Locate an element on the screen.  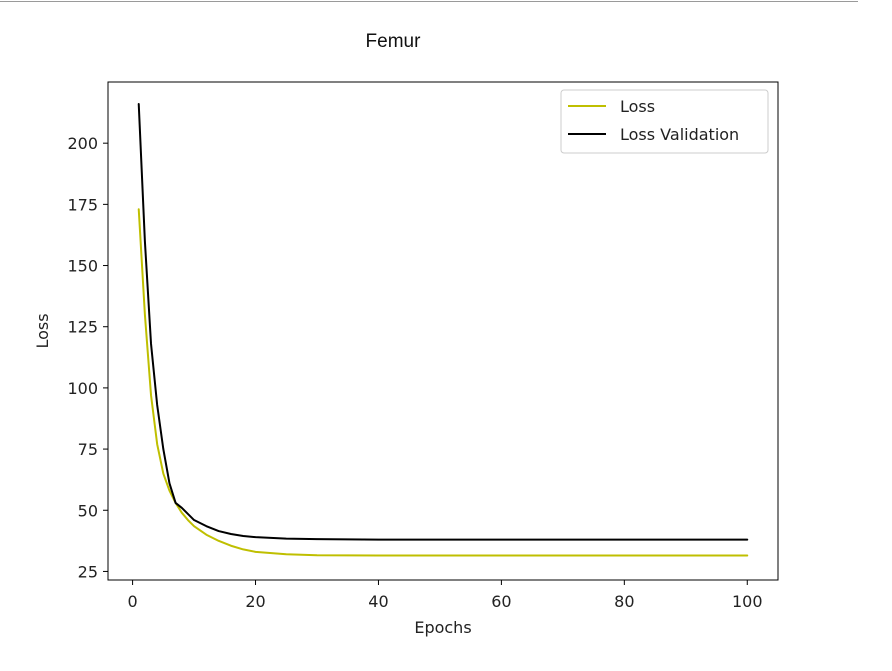
x-tick-label: 80 is located at coordinates (624, 601).